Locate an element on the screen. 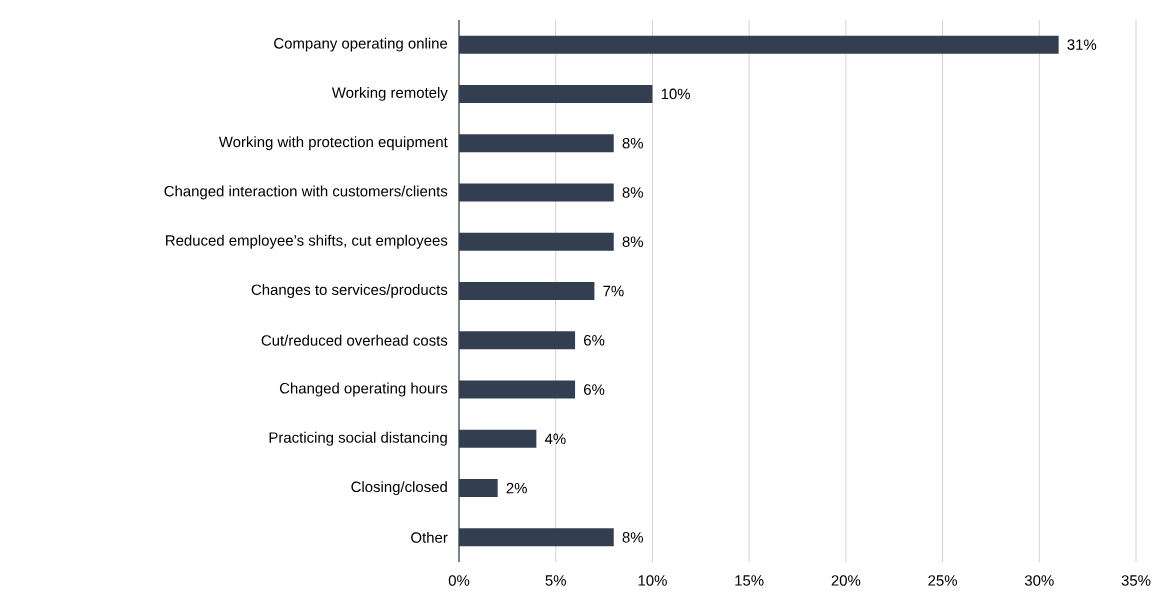  x-tick-label: 30% is located at coordinates (1039, 580).